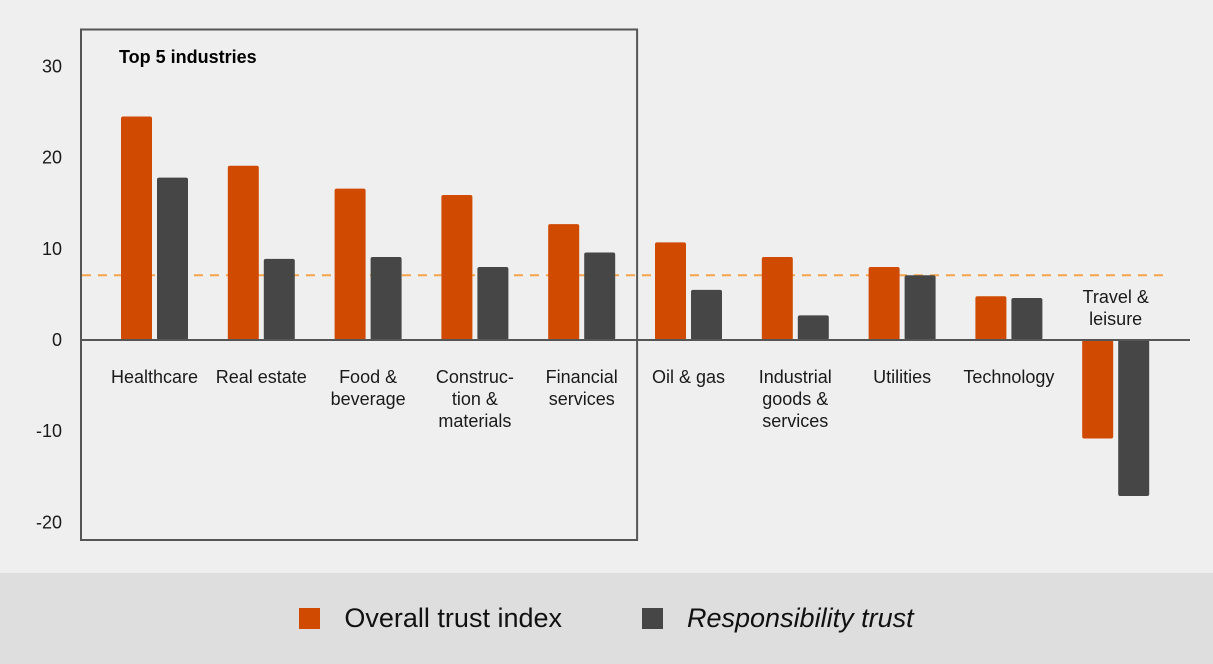  What do you see at coordinates (1116, 308) in the screenshot?
I see `category-label: Travel & leisure` at bounding box center [1116, 308].